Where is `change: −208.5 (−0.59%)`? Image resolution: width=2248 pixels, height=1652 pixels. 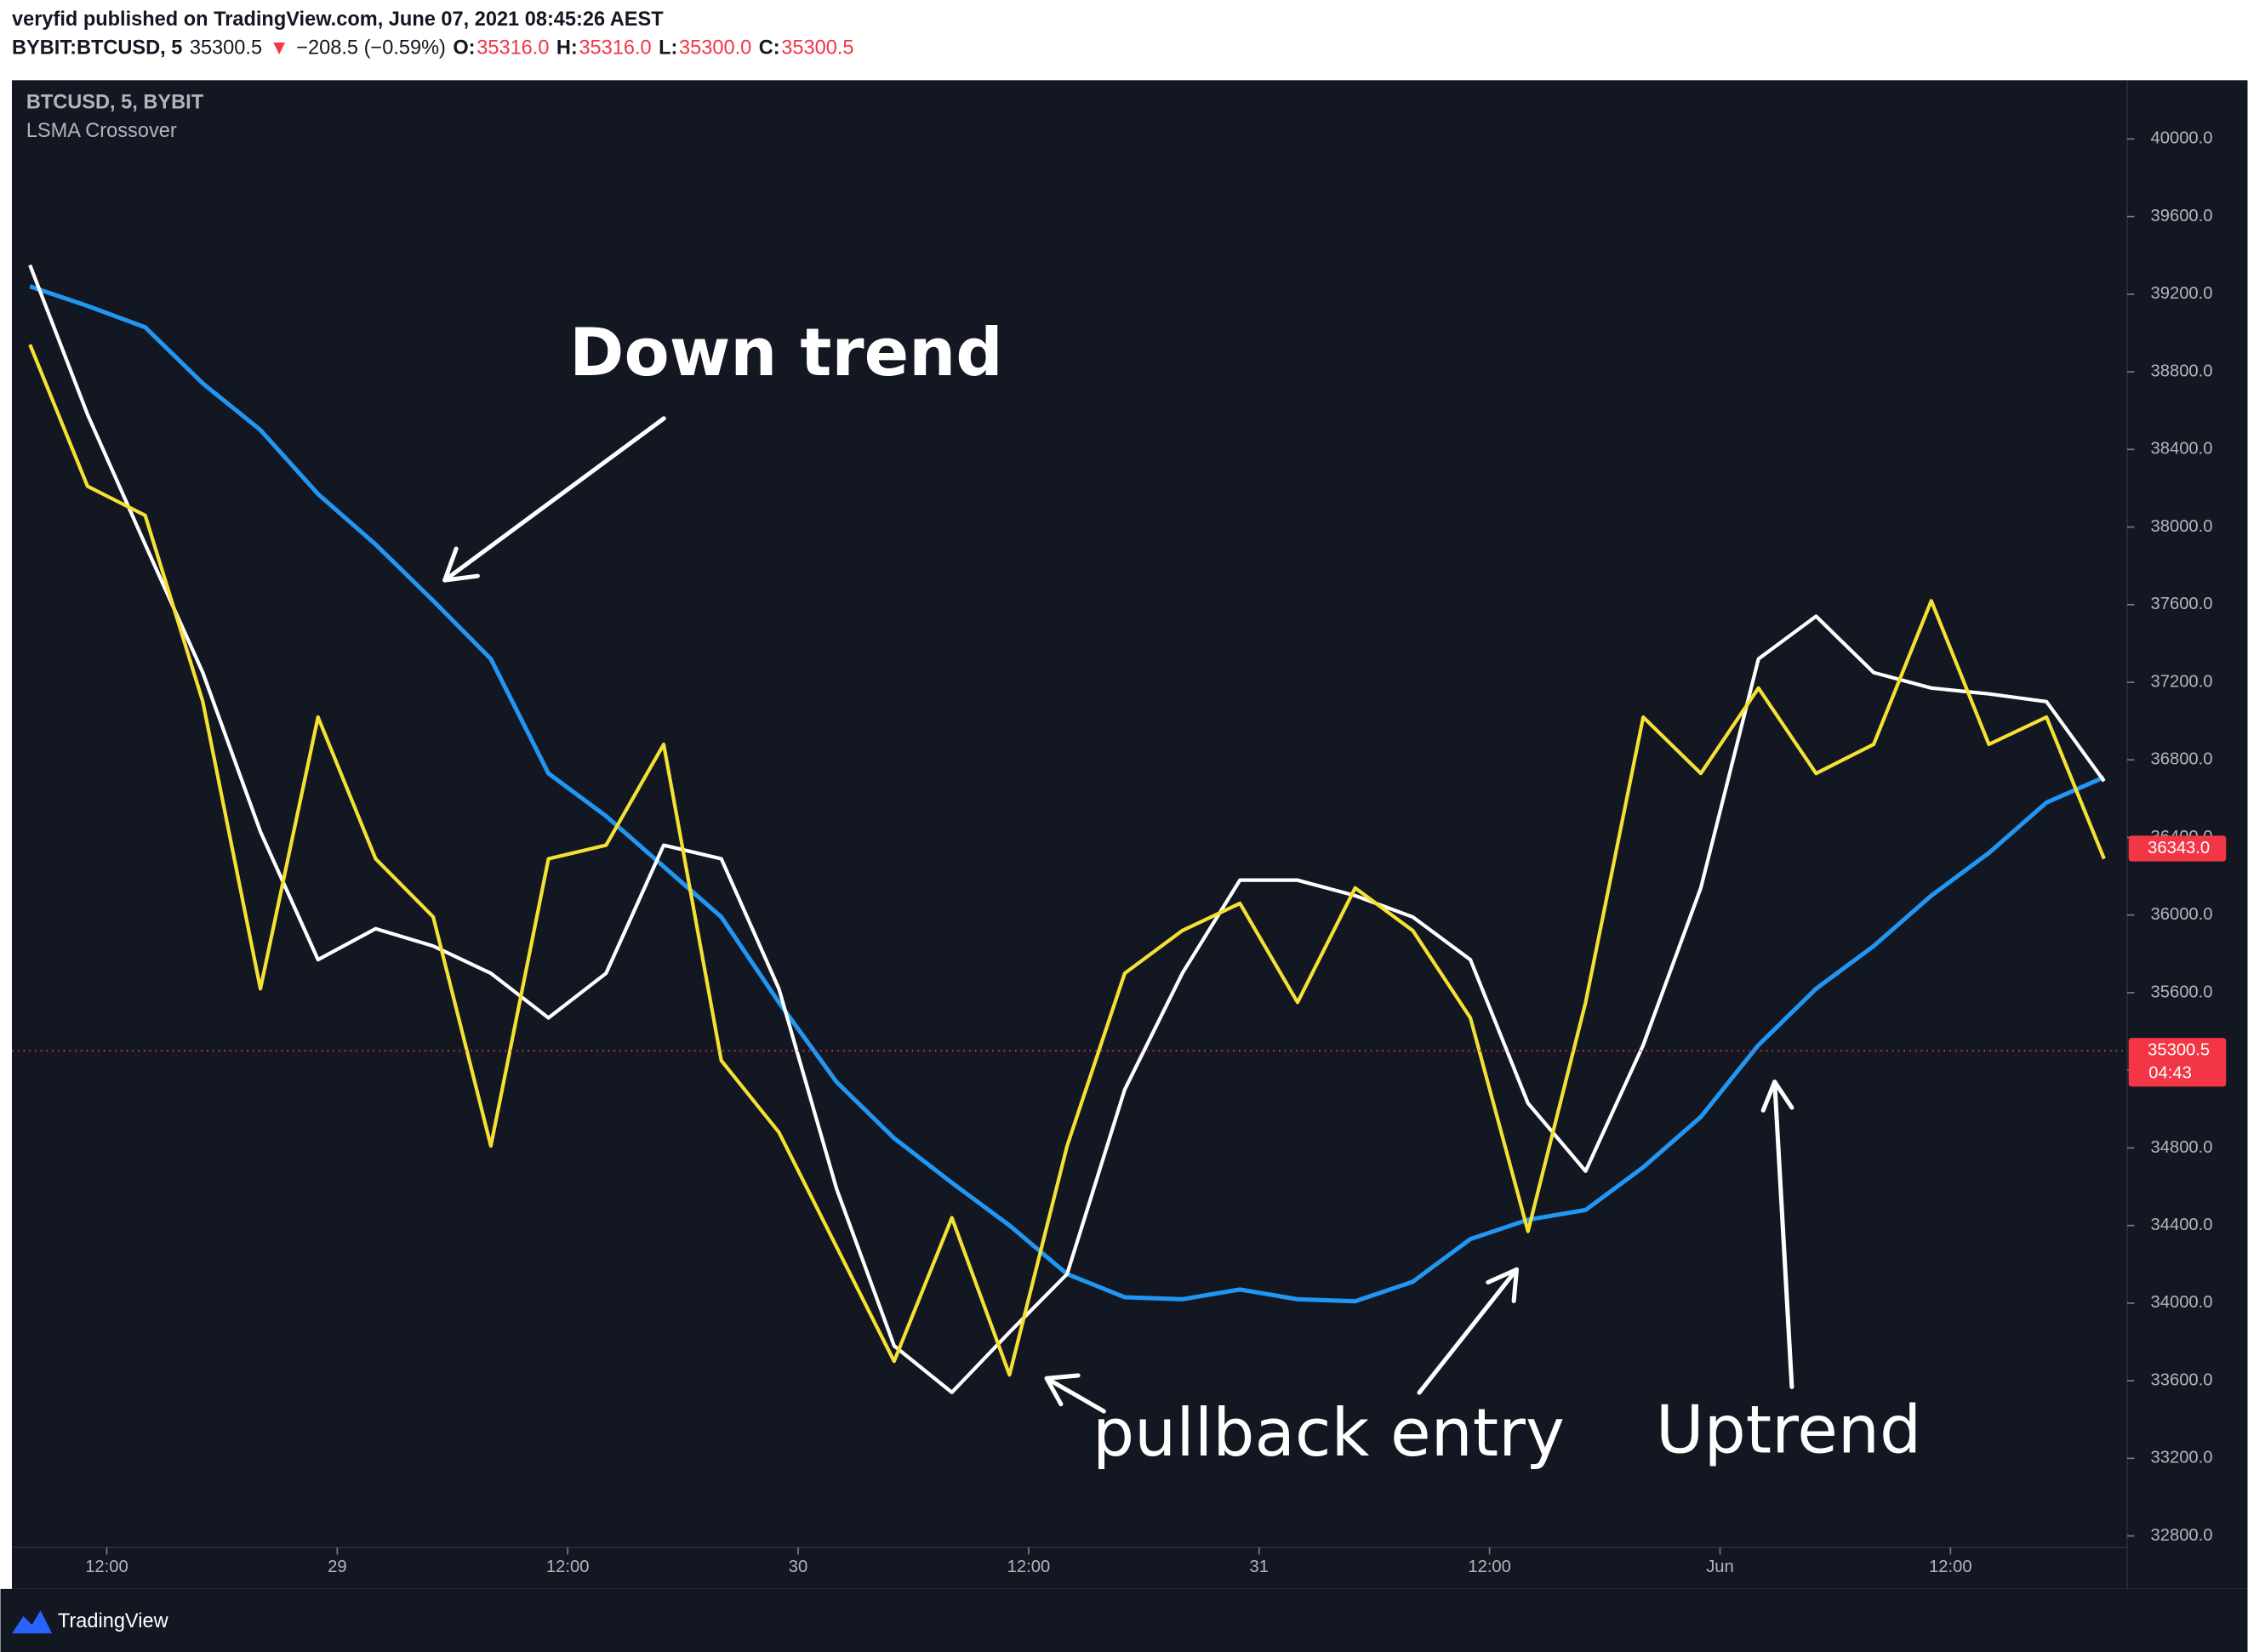 change: −208.5 (−0.59%) is located at coordinates (371, 48).